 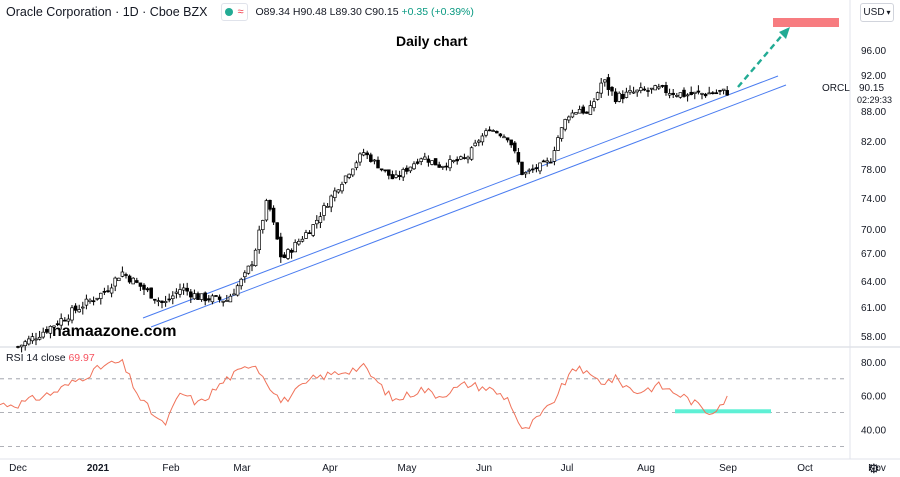 What do you see at coordinates (871, 88) in the screenshot?
I see `last-price-label: 90.15` at bounding box center [871, 88].